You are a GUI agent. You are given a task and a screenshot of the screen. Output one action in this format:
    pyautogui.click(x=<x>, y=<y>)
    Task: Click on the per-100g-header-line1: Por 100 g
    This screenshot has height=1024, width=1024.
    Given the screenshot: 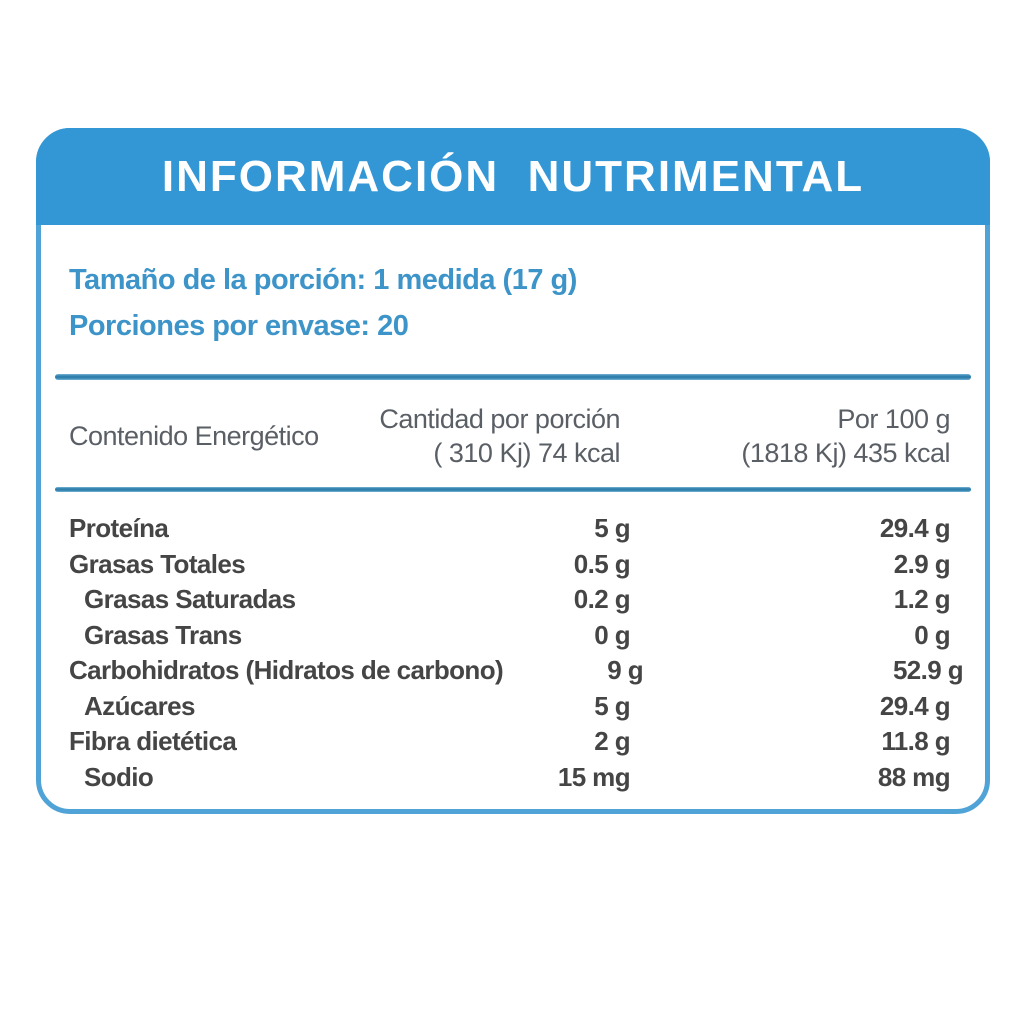 What is the action you would take?
    pyautogui.click(x=893, y=419)
    